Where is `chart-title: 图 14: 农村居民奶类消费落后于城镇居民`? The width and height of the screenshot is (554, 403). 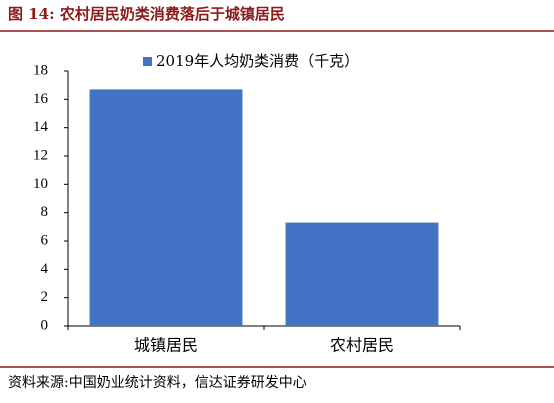
chart-title: 图 14: 农村居民奶类消费落后于城镇居民 is located at coordinates (146, 14).